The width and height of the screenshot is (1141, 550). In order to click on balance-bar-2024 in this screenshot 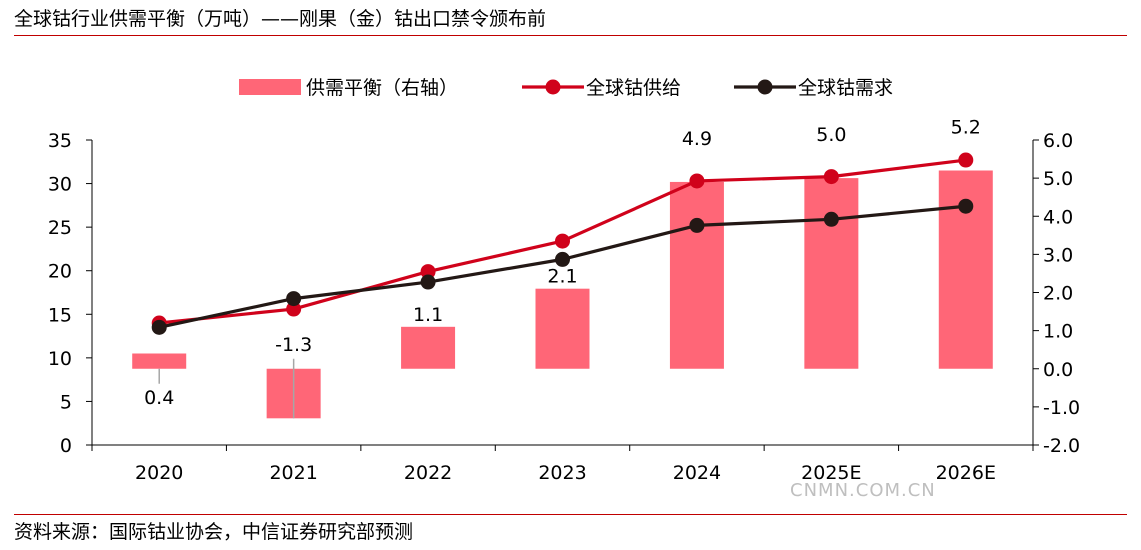, I will do `click(696, 275)`.